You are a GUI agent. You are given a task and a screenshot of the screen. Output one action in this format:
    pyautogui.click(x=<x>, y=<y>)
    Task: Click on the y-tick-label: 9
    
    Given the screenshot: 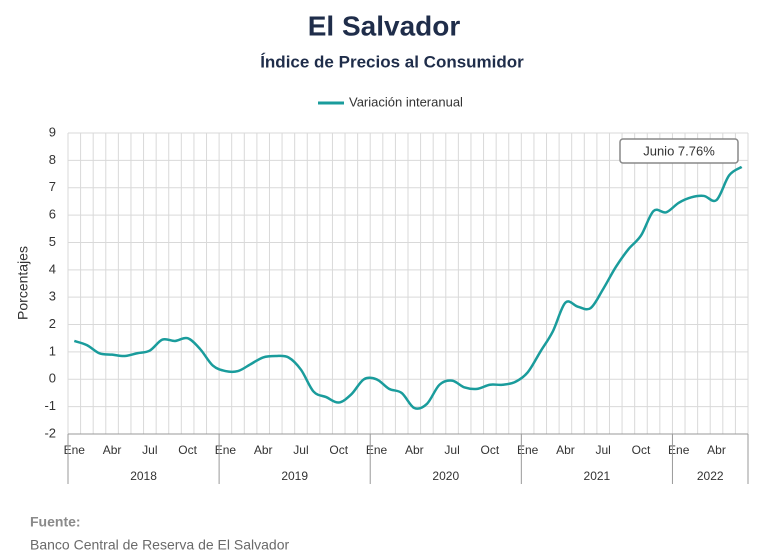 What is the action you would take?
    pyautogui.click(x=52, y=131)
    